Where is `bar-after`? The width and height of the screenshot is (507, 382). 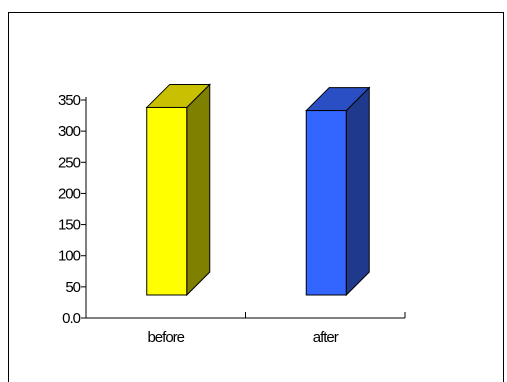
bar-after is located at coordinates (338, 191).